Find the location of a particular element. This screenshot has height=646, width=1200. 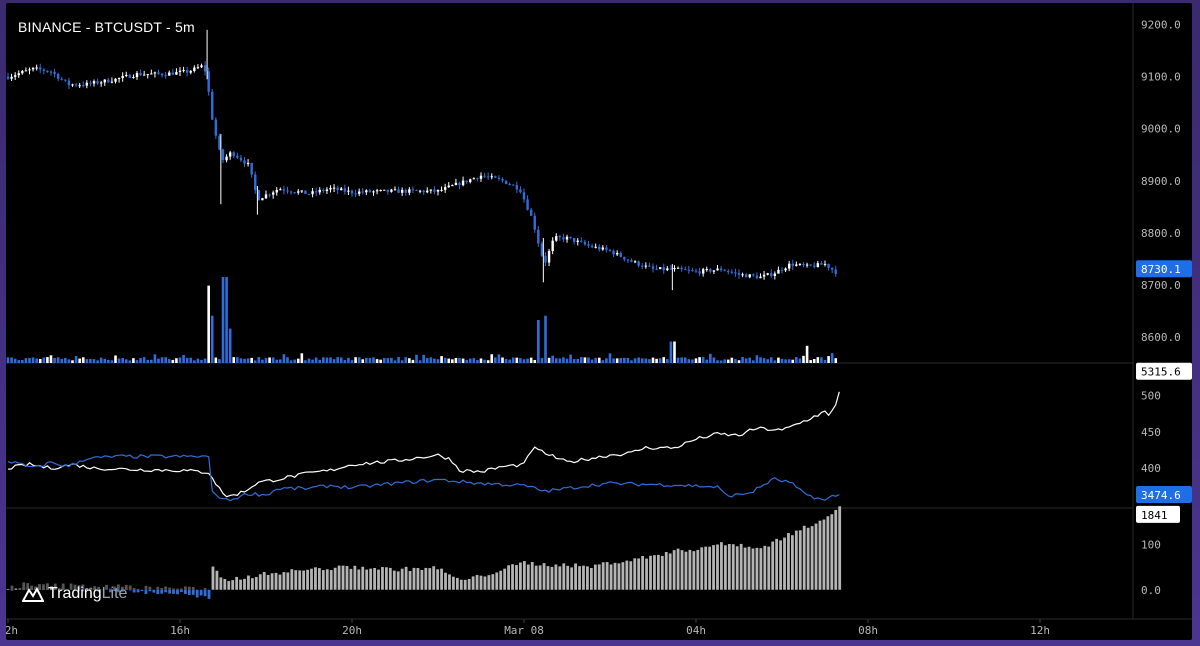

oscillator-tick-label: 400 is located at coordinates (1151, 468).